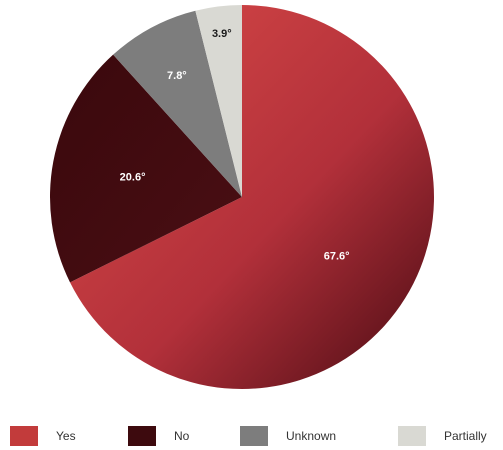 The image size is (503, 450). Describe the element at coordinates (158, 436) in the screenshot. I see `legend-item-no: No` at that location.